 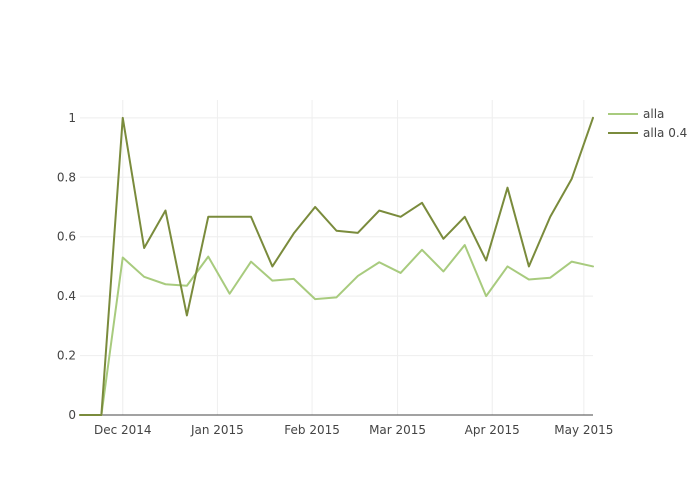 What do you see at coordinates (66, 356) in the screenshot?
I see `y-tick-label: 0.2` at bounding box center [66, 356].